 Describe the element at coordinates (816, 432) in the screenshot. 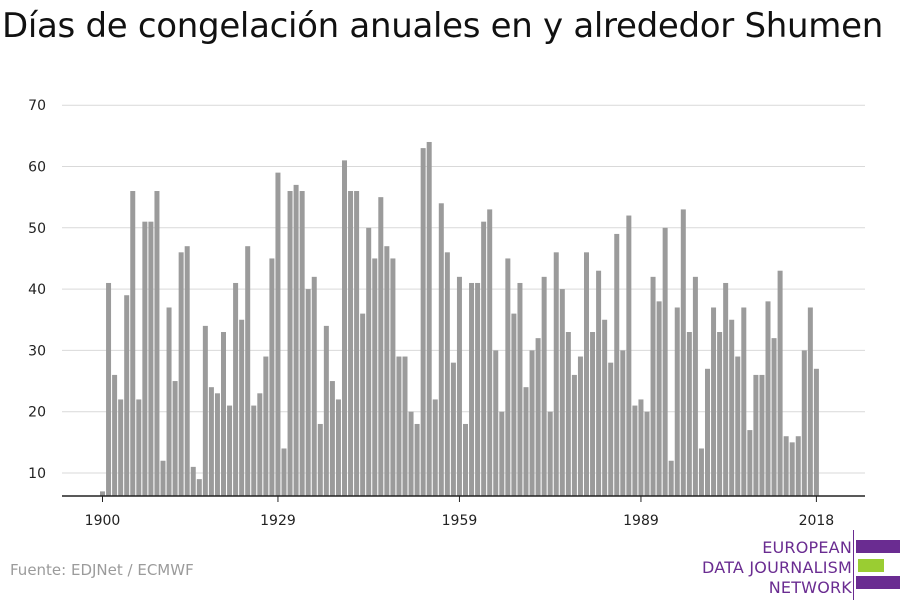

I see `bar-2018` at that location.